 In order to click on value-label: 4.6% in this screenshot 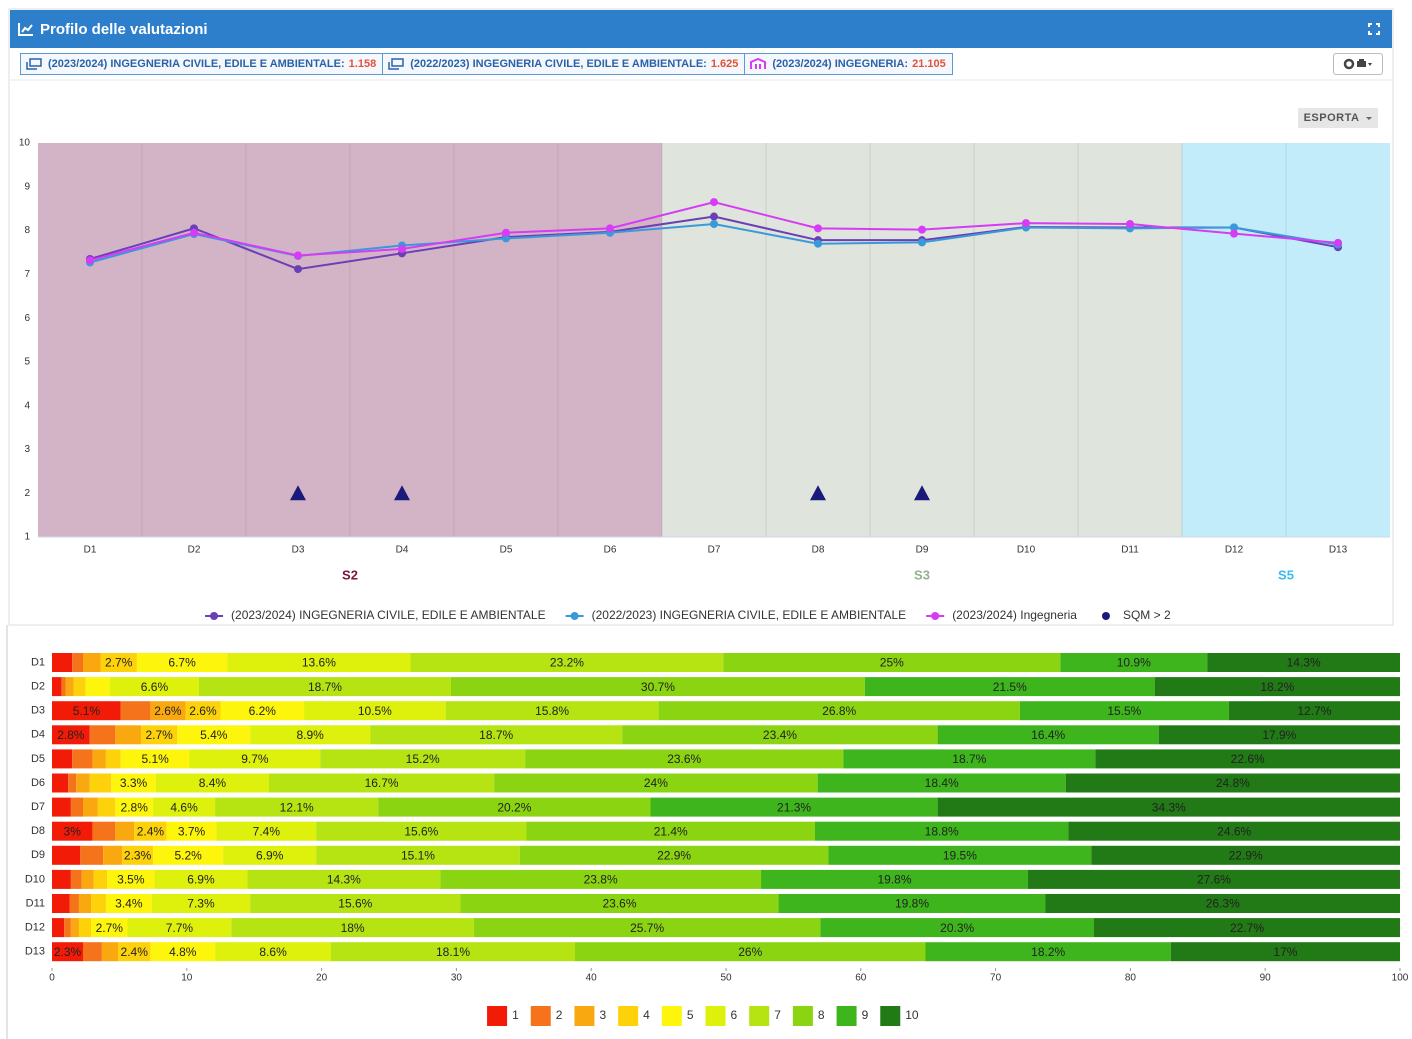, I will do `click(184, 807)`.